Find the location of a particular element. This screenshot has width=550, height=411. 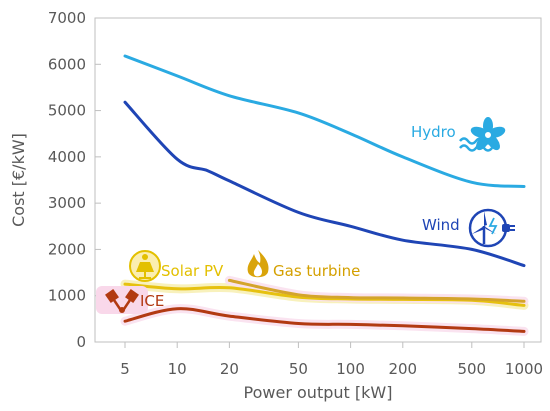

y-tick-label: 0 is located at coordinates (81, 342).